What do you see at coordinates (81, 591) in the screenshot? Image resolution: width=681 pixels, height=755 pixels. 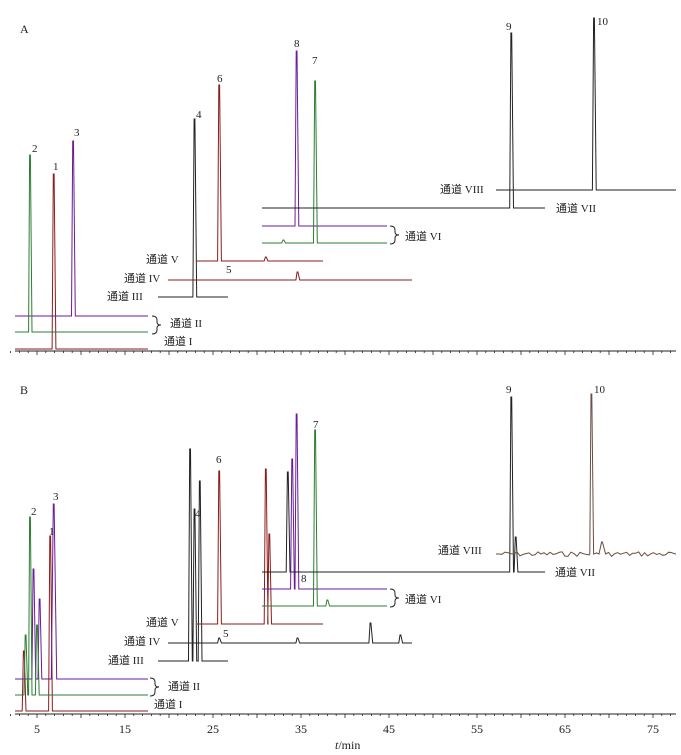 I see `panel-b-trace-channel-2-a` at bounding box center [81, 591].